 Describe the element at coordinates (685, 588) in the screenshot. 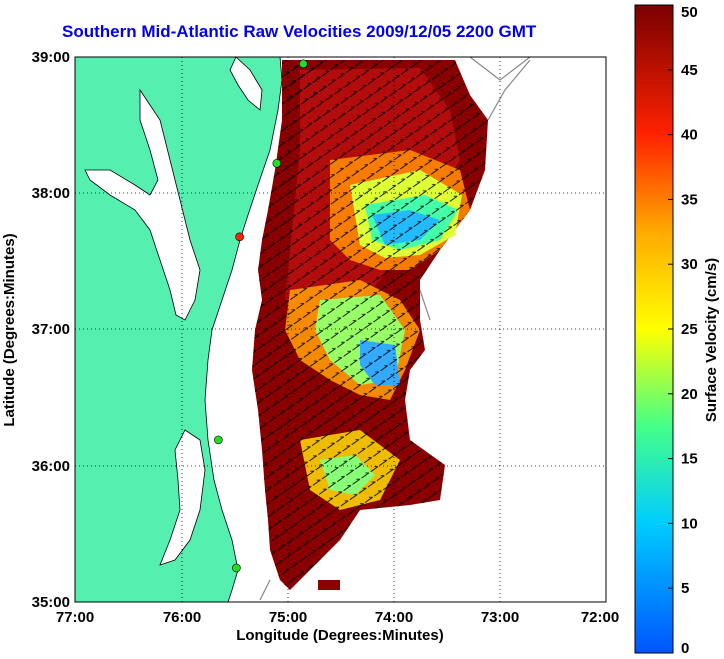

I see `colorbar-tick-label: 5` at that location.